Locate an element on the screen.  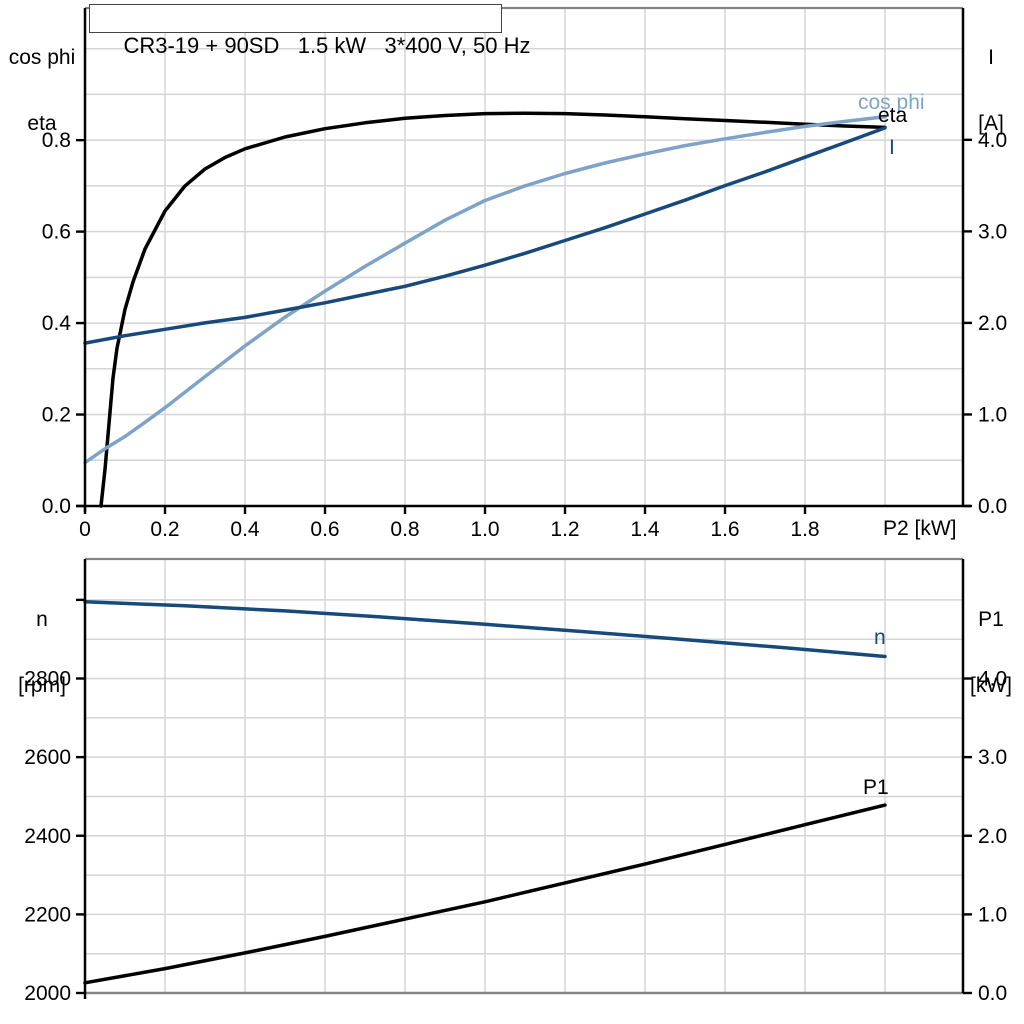
x-tick-label: 1.0 is located at coordinates (484, 529).